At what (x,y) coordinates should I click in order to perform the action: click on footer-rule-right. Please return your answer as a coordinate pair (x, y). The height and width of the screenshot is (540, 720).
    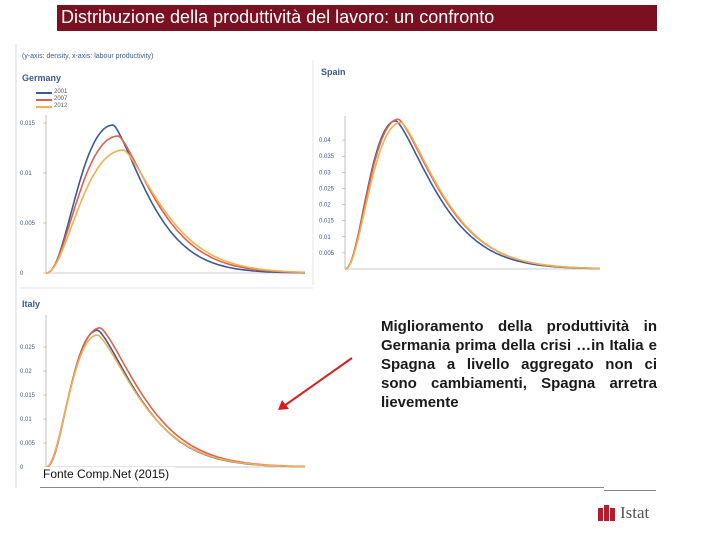
    Looking at the image, I should click on (630, 490).